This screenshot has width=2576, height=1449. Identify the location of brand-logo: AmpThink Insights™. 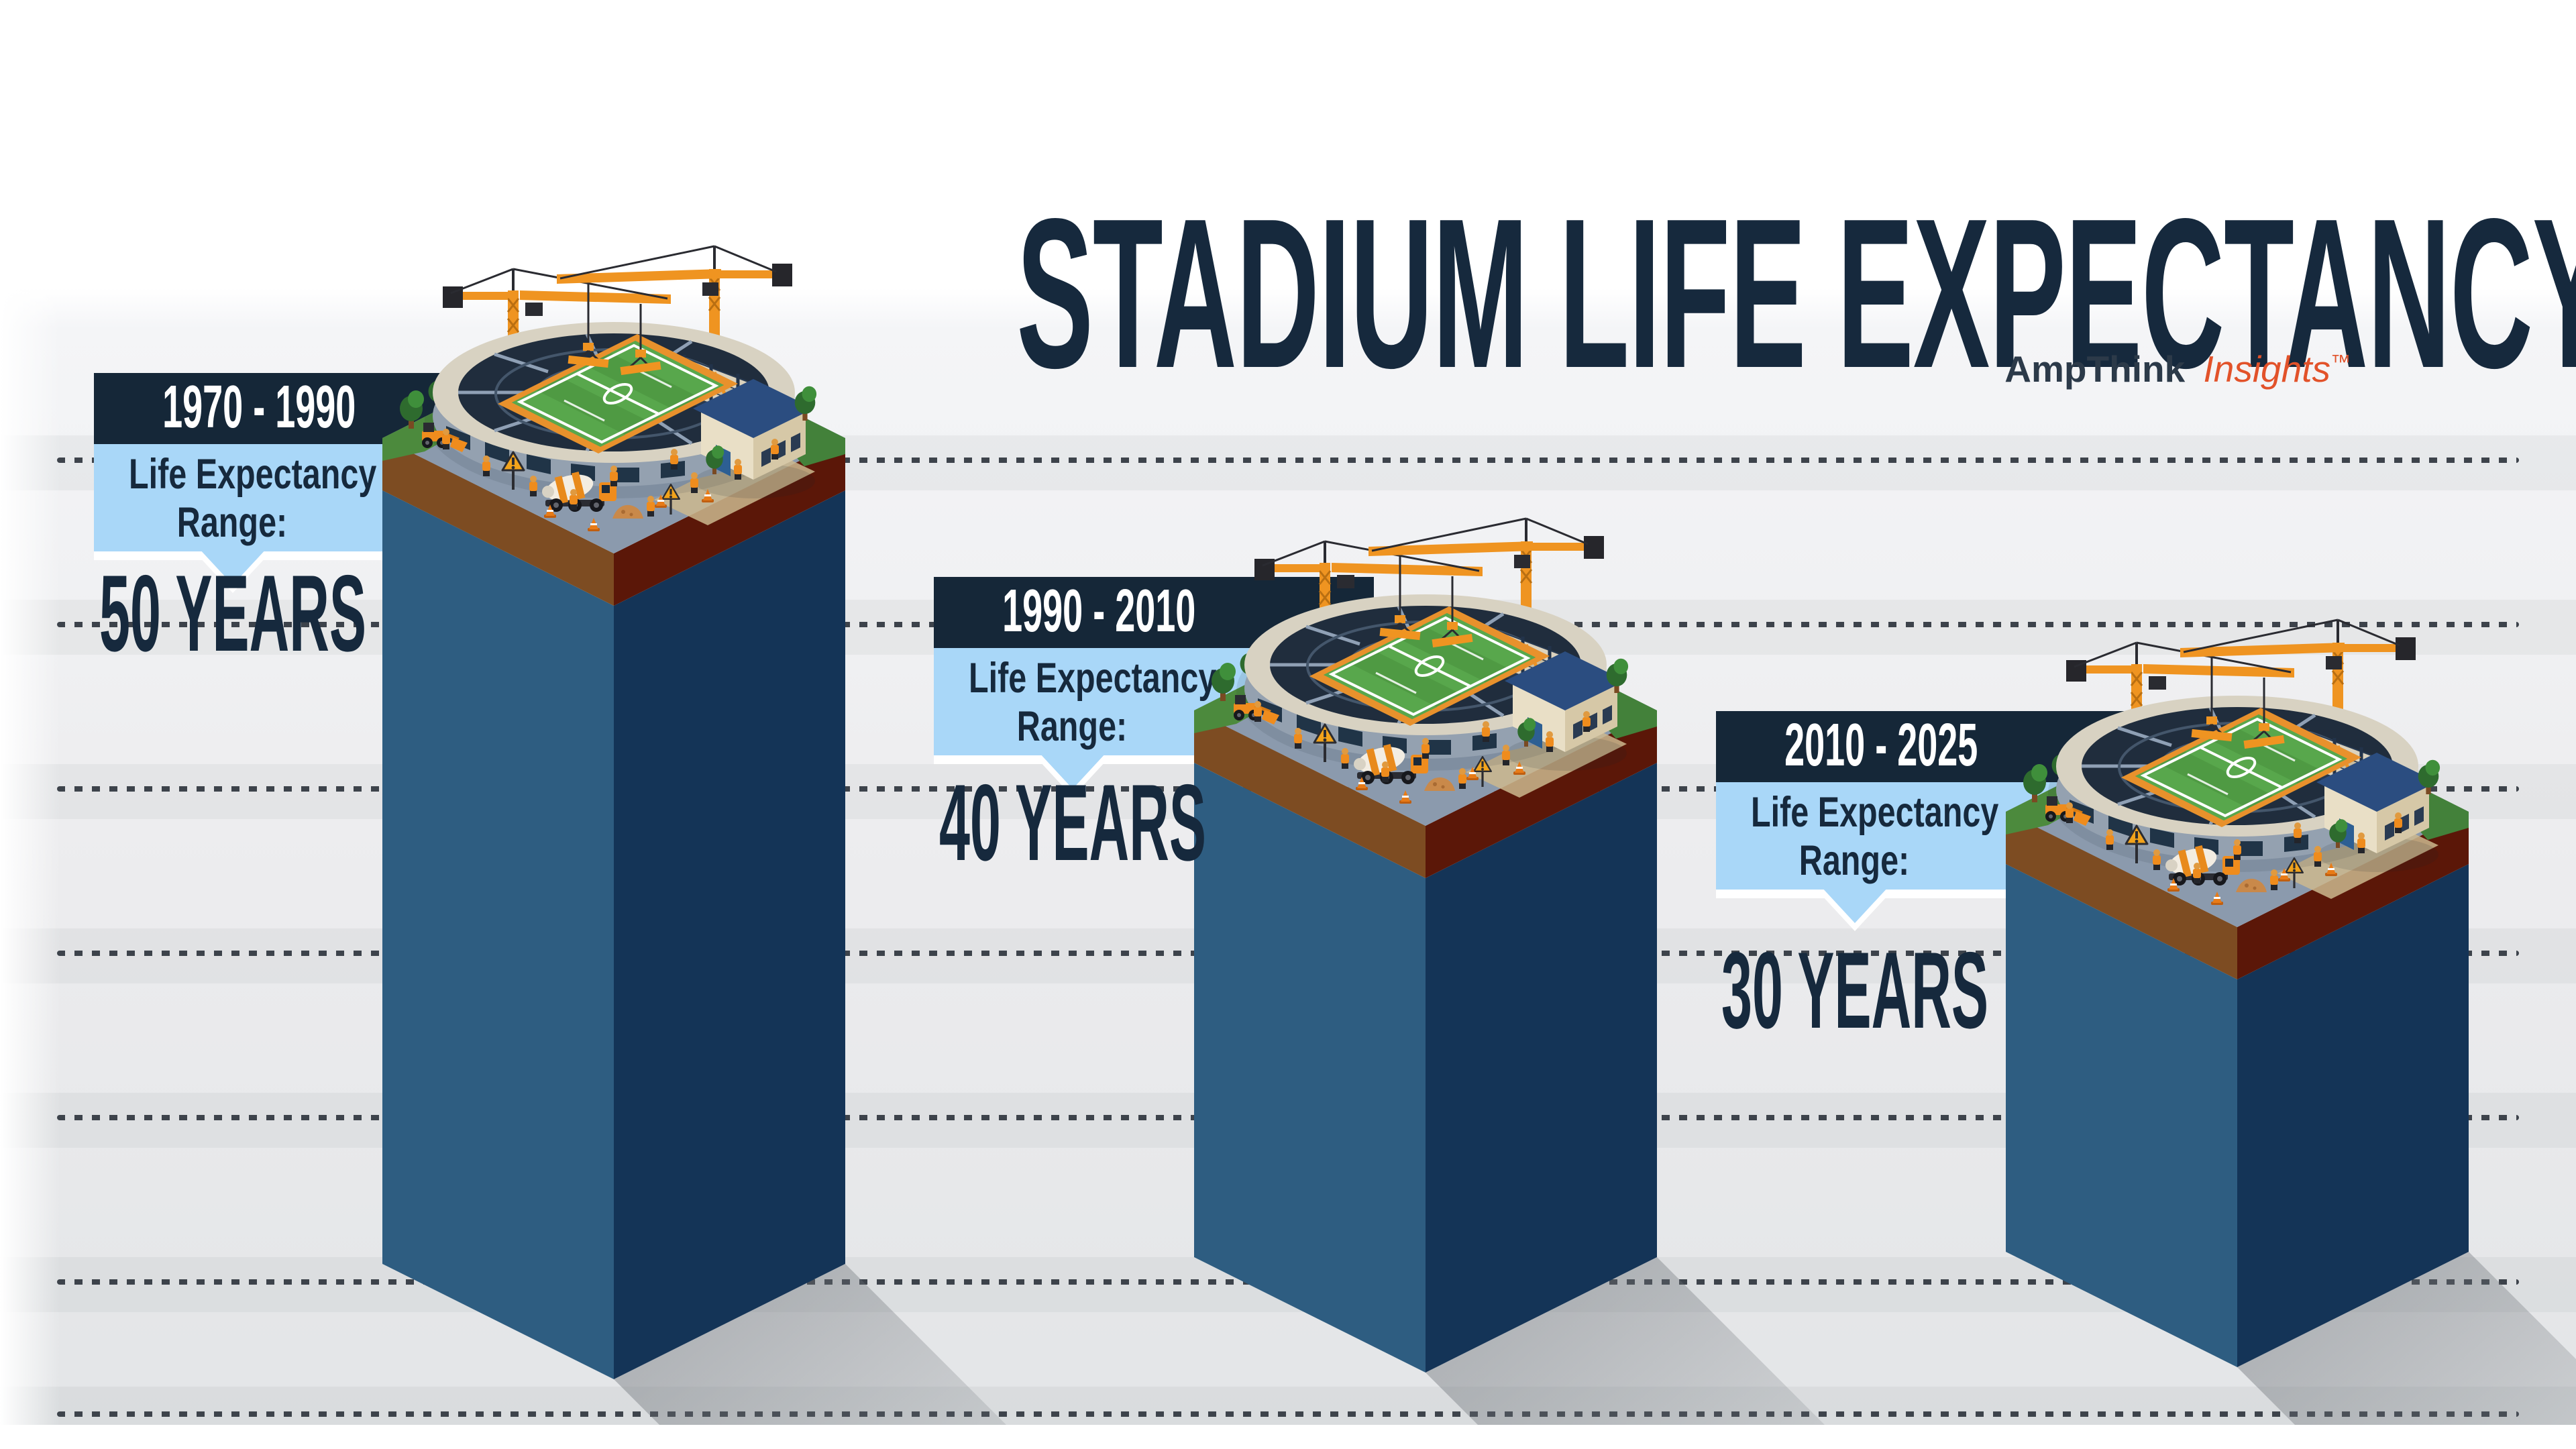
(2177, 368).